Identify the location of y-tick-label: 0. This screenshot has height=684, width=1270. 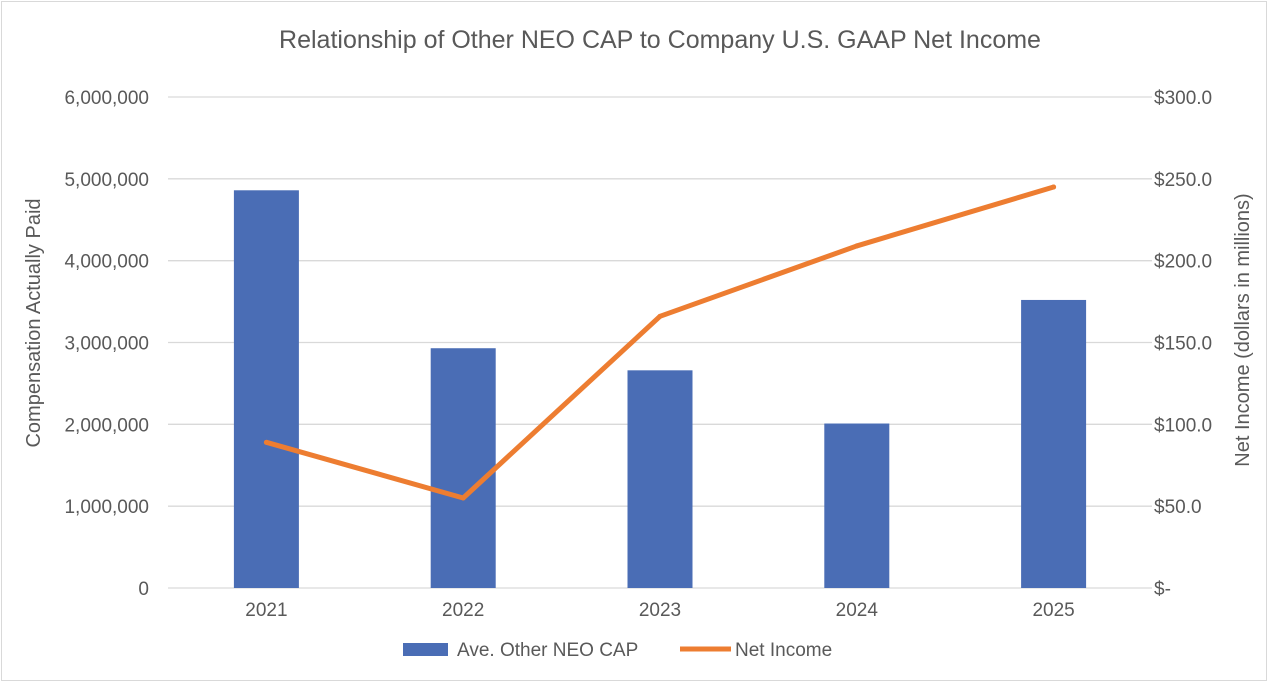
(143, 589).